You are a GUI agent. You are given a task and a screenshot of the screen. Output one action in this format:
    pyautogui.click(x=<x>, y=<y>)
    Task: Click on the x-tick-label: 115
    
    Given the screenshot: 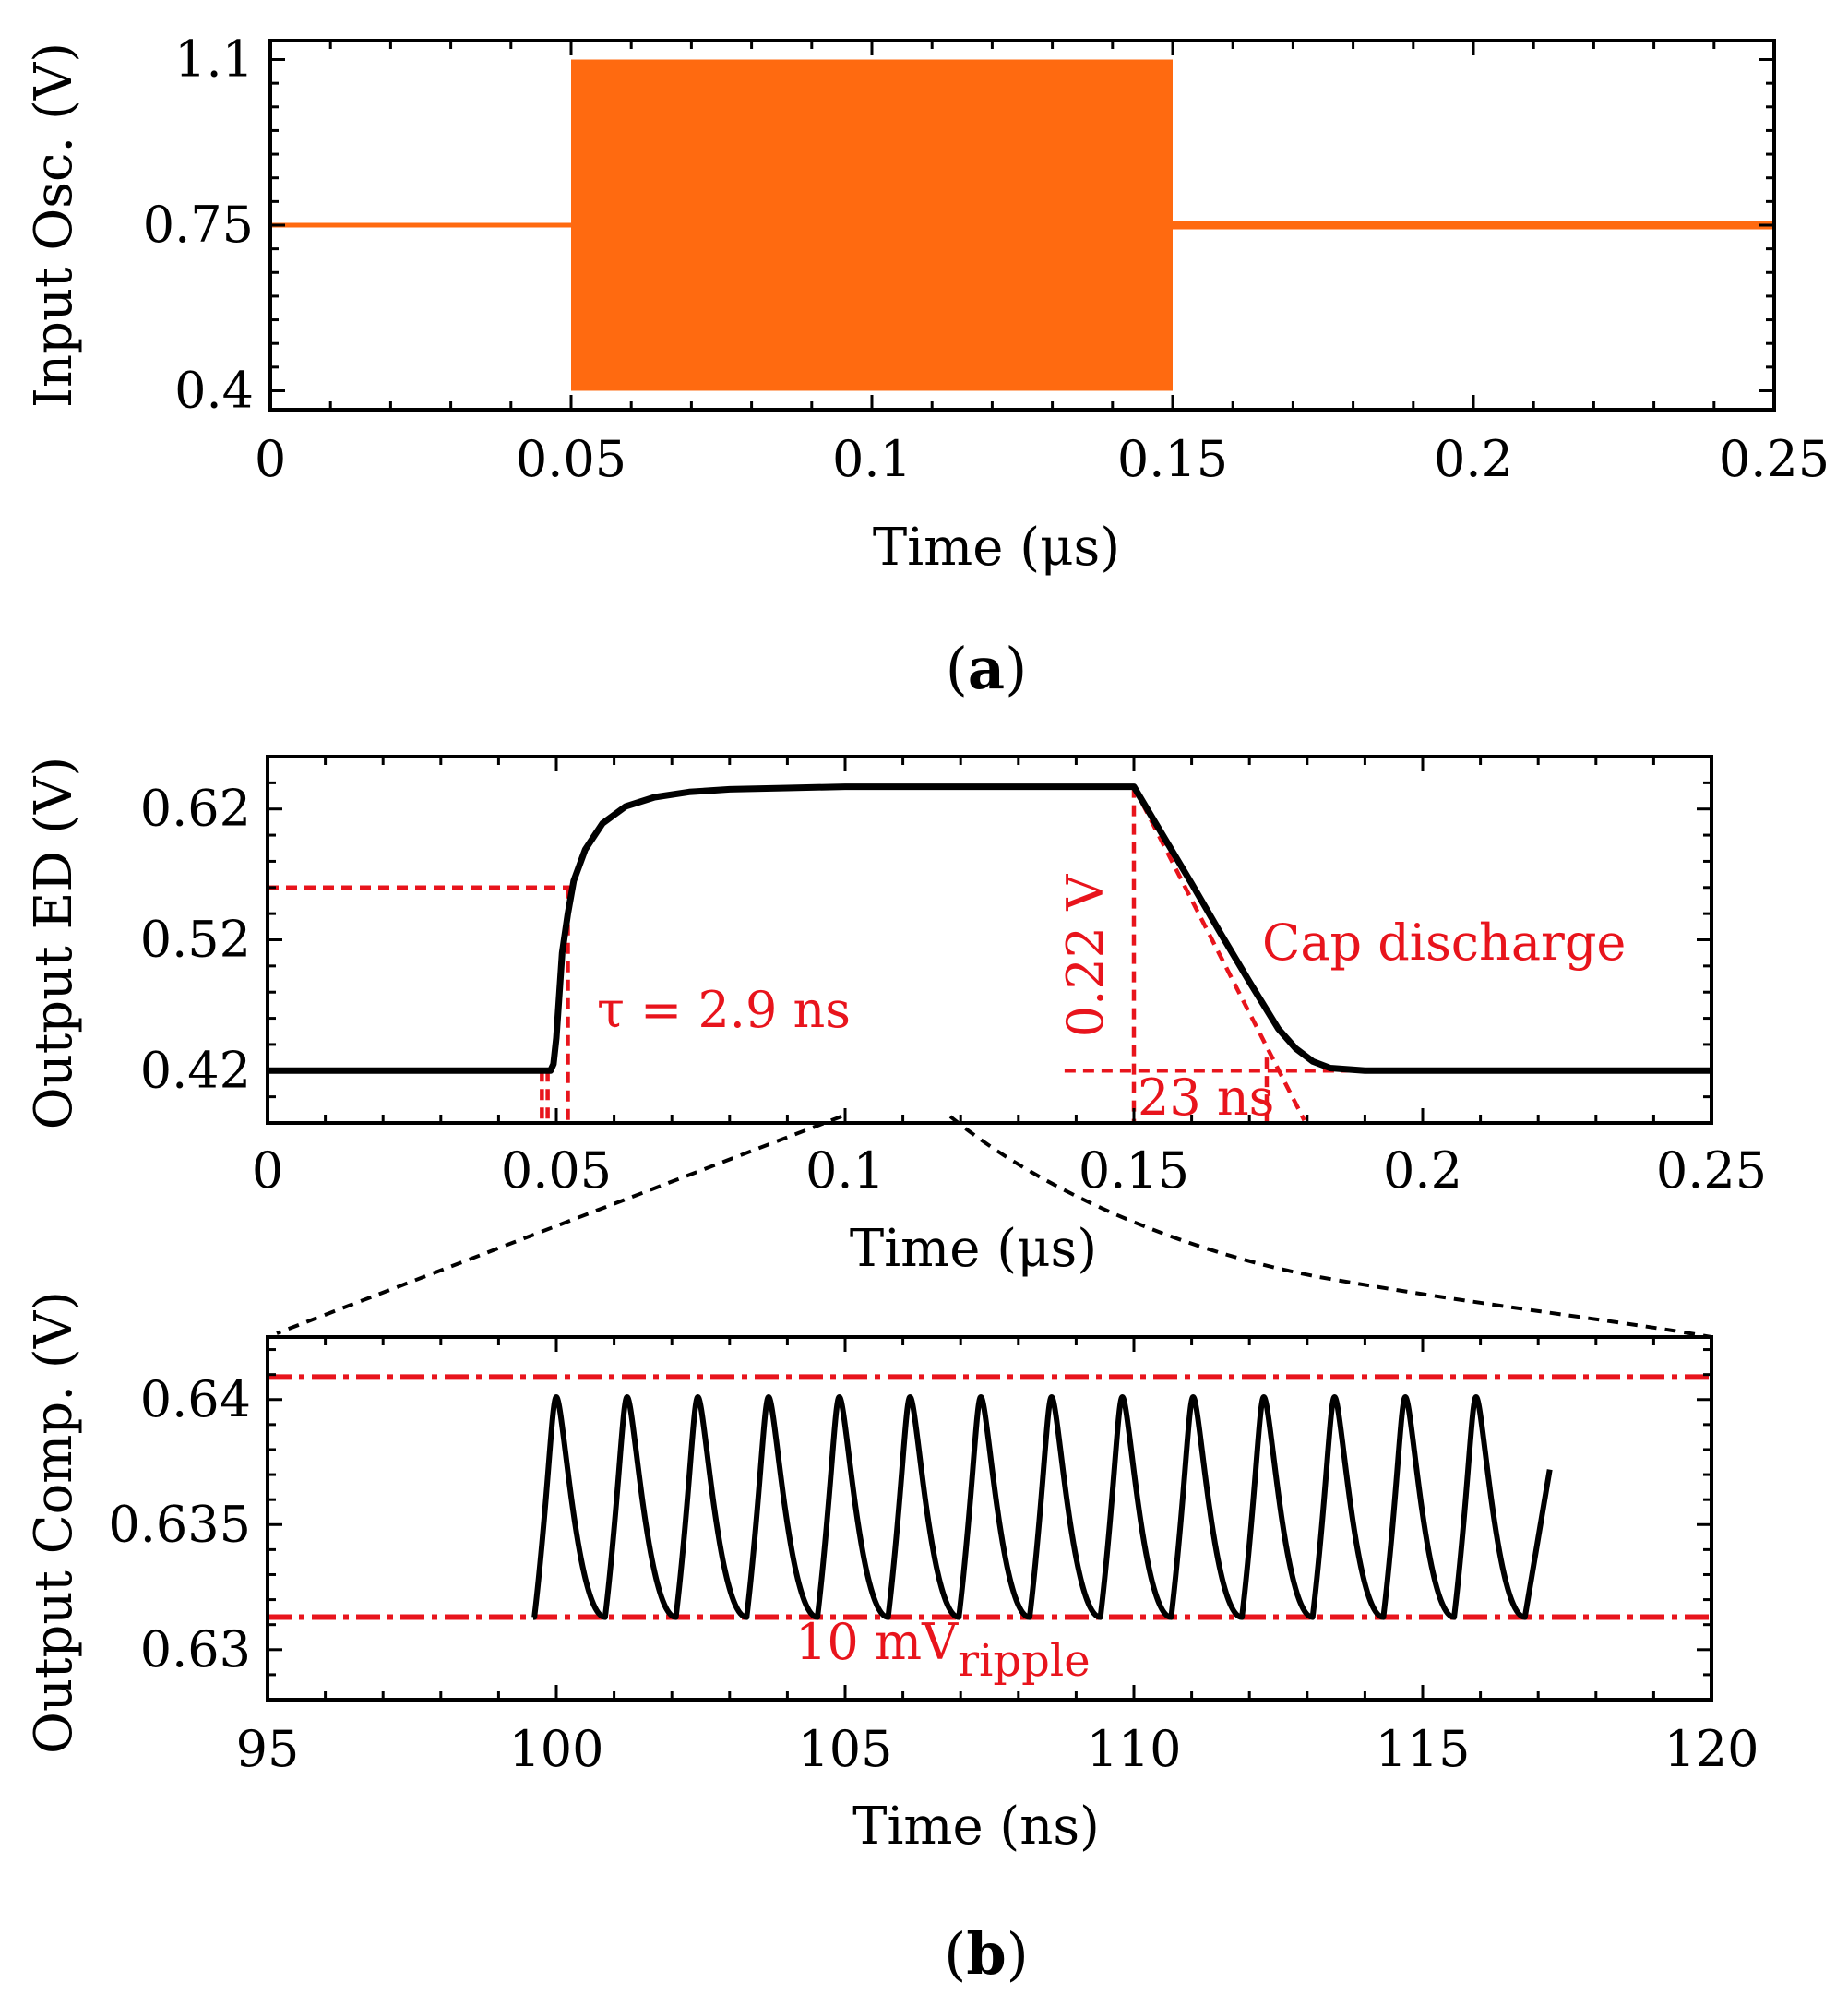 What is the action you would take?
    pyautogui.click(x=1423, y=1749)
    